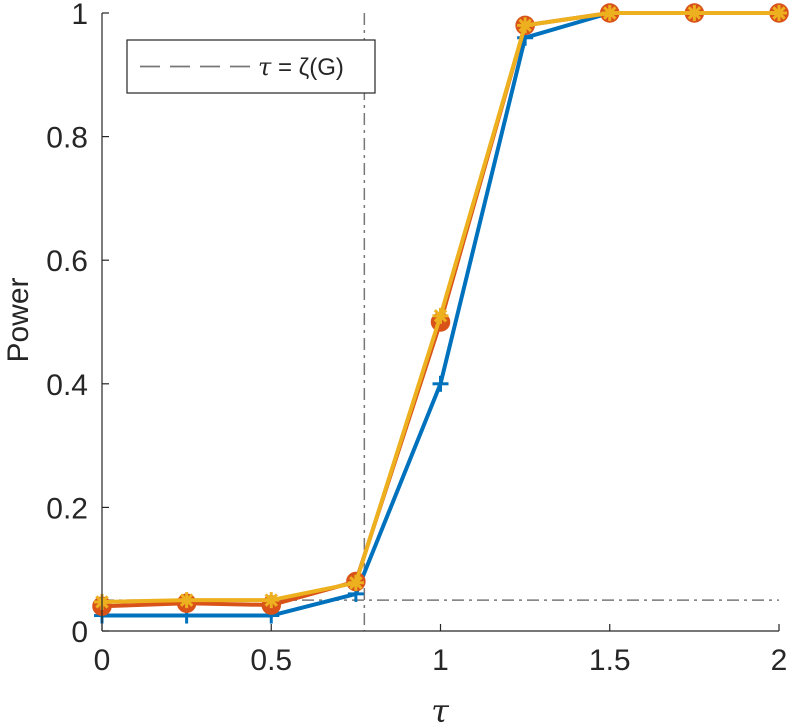 This screenshot has width=793, height=728. I want to click on legend-label: τ = ζ(G), so click(301, 67).